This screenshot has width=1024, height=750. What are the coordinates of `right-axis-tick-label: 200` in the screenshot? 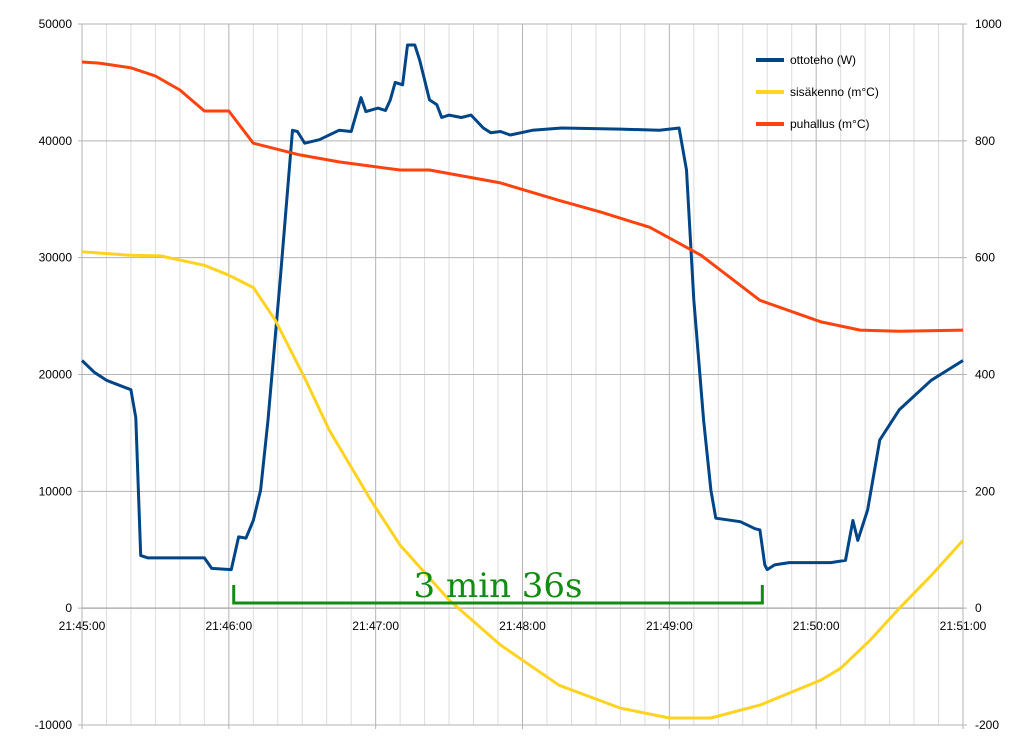 It's located at (985, 491).